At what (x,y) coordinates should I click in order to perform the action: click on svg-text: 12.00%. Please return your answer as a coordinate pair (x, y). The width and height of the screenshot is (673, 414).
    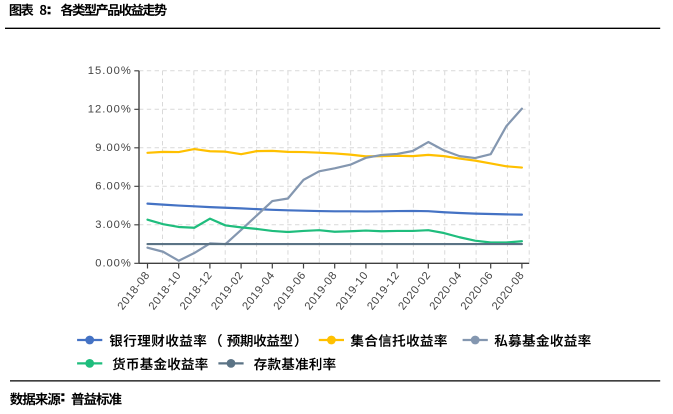
    Looking at the image, I should click on (109, 110).